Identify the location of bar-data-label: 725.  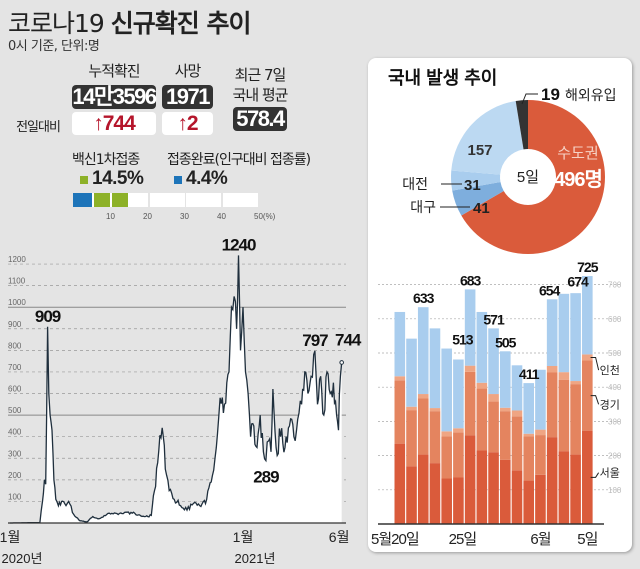
(588, 267).